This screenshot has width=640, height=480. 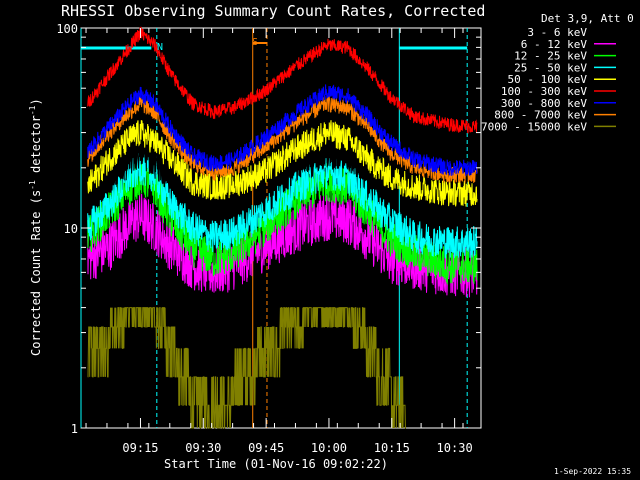 What do you see at coordinates (540, 115) in the screenshot?
I see `legend-label-7: 800 - 7000 keV` at bounding box center [540, 115].